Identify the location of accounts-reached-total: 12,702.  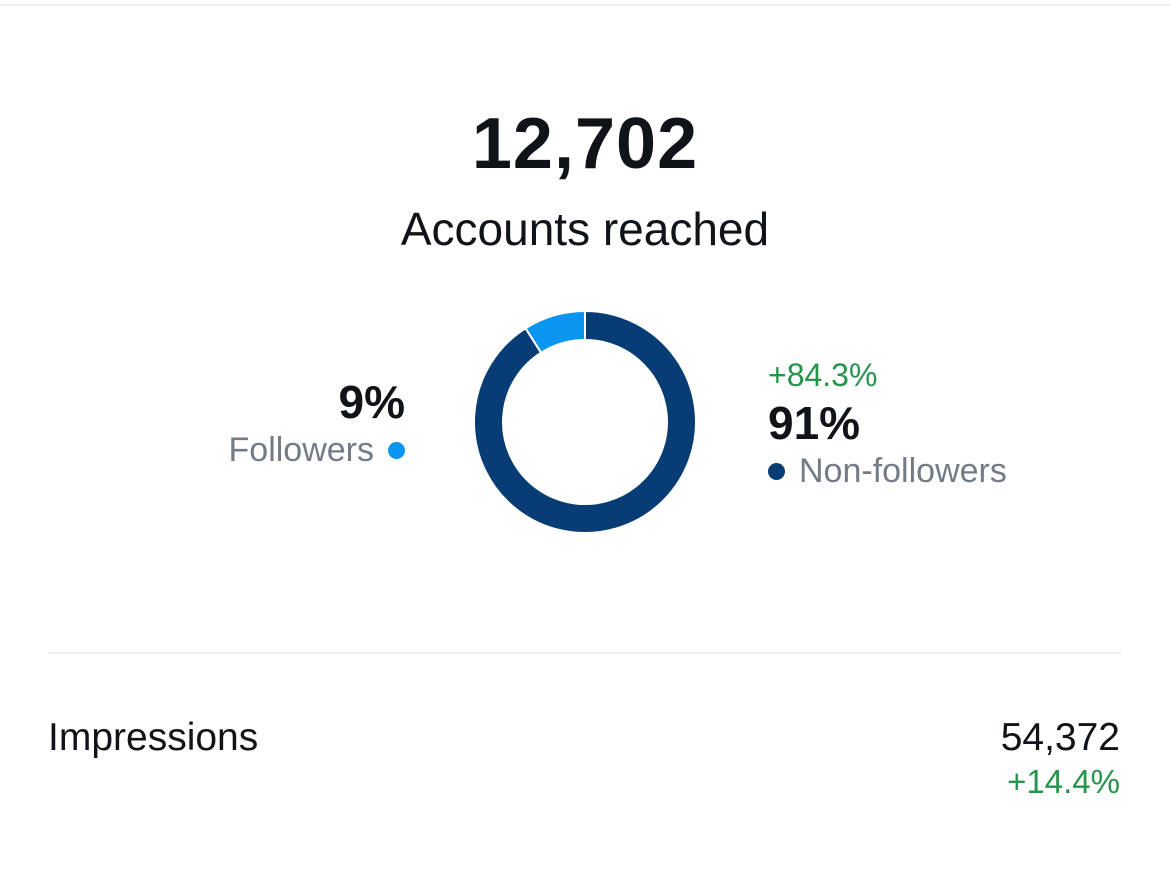
(585, 144).